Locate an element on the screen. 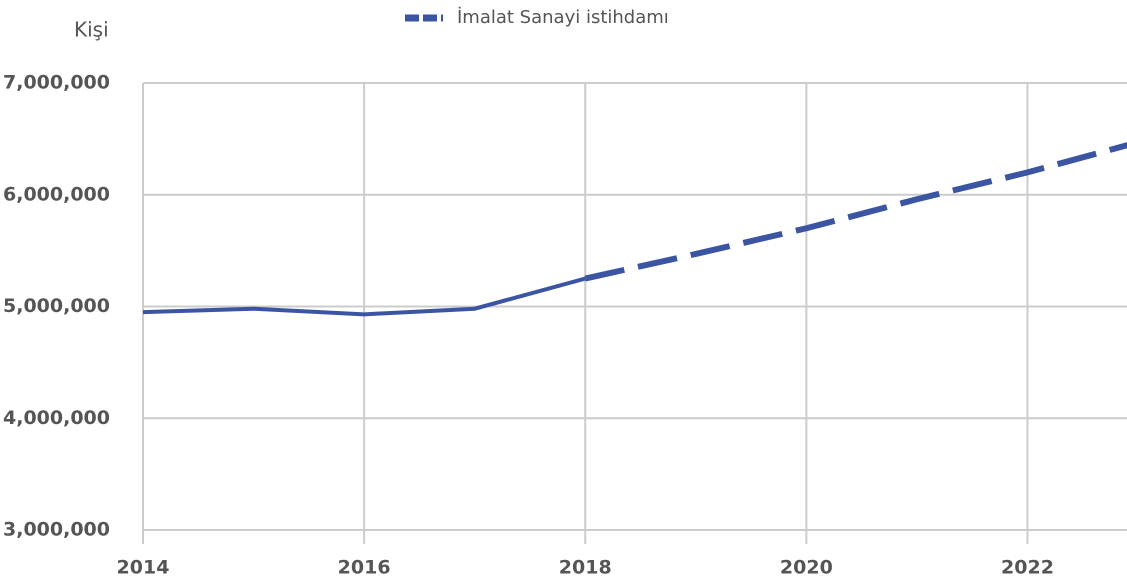  x-tick-label: 2020 is located at coordinates (806, 568).